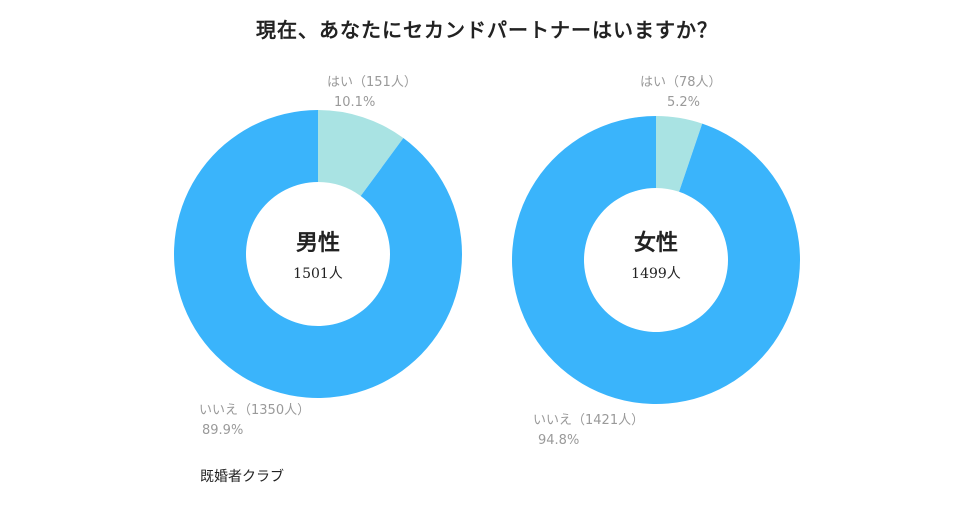  I want to click on percent-female-yes: 5.2%, so click(683, 102).